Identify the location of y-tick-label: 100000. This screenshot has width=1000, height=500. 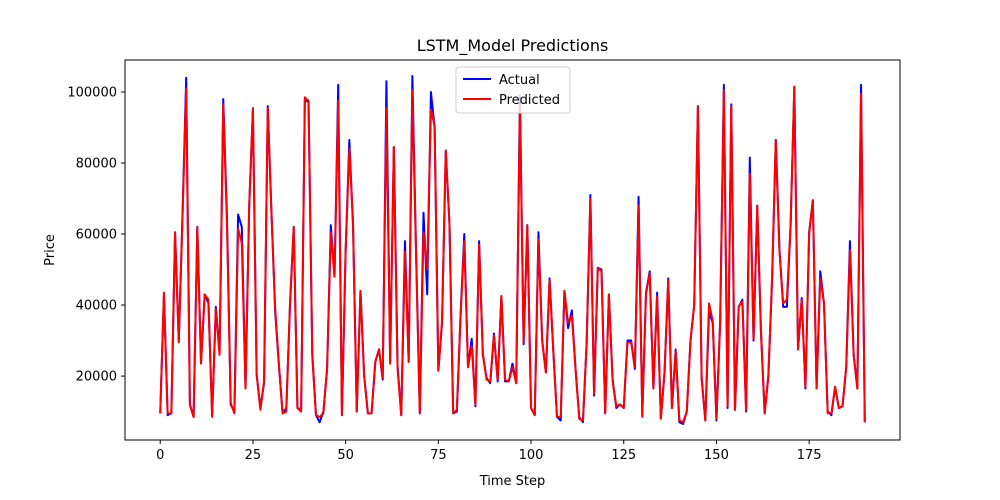
(92, 92).